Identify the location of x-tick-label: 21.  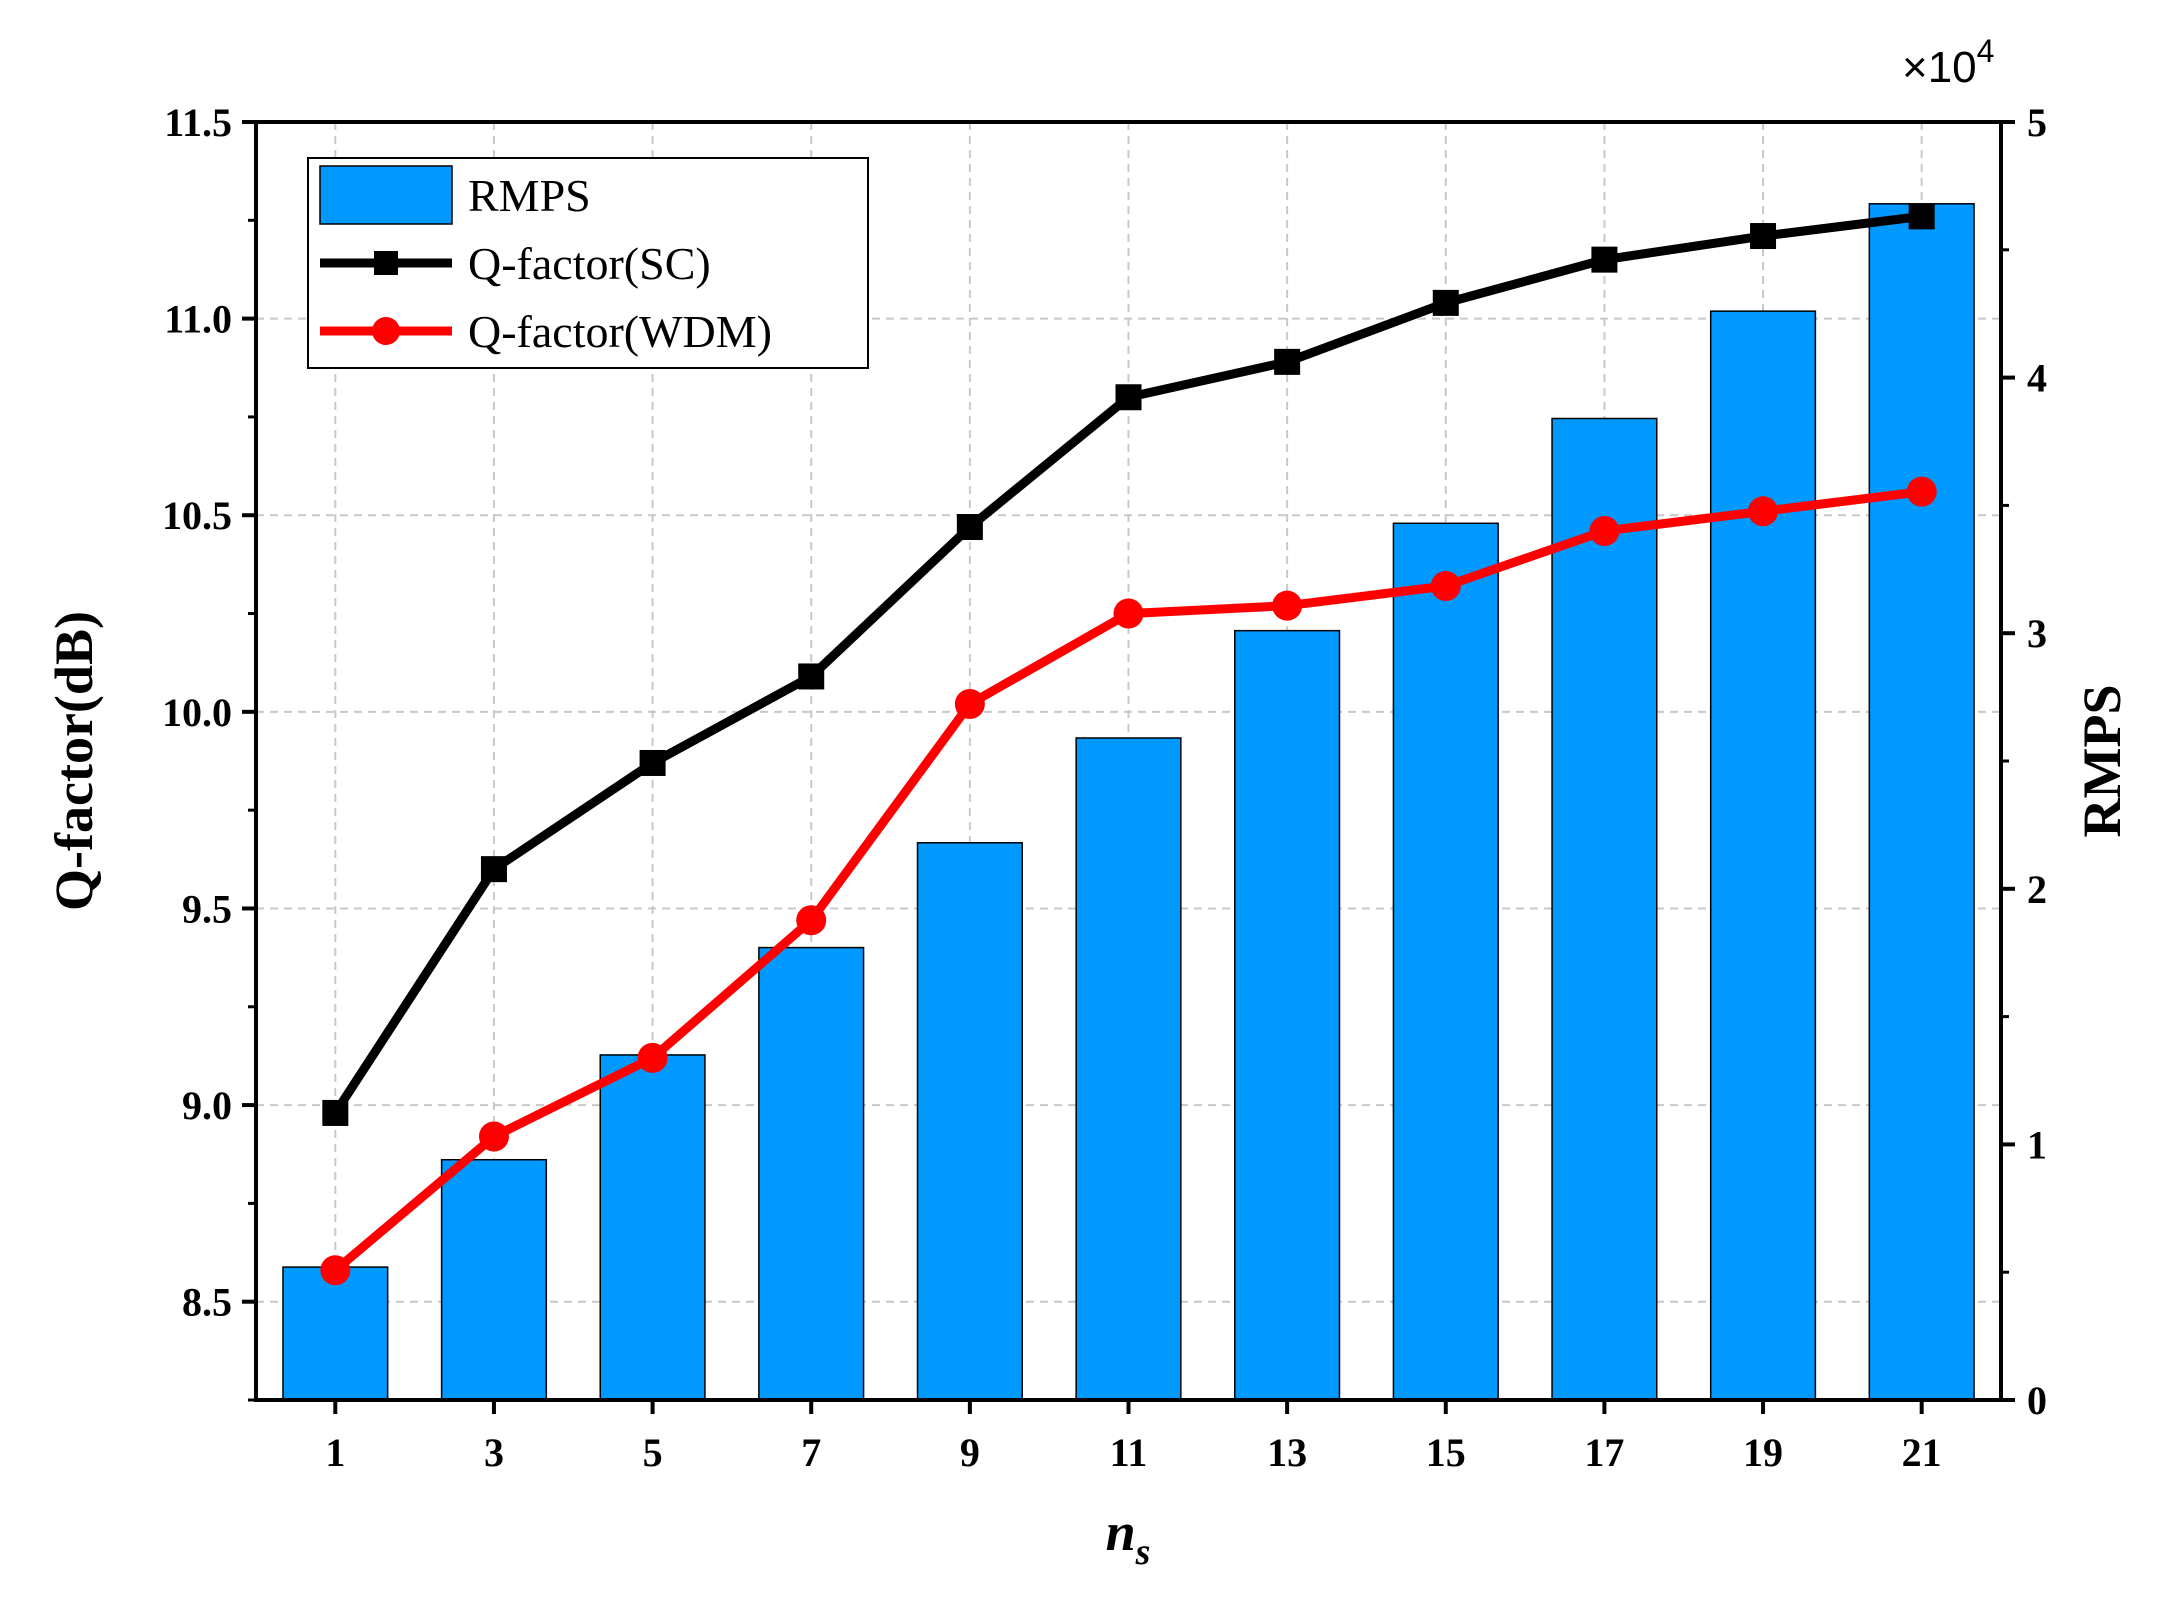
(1922, 1452).